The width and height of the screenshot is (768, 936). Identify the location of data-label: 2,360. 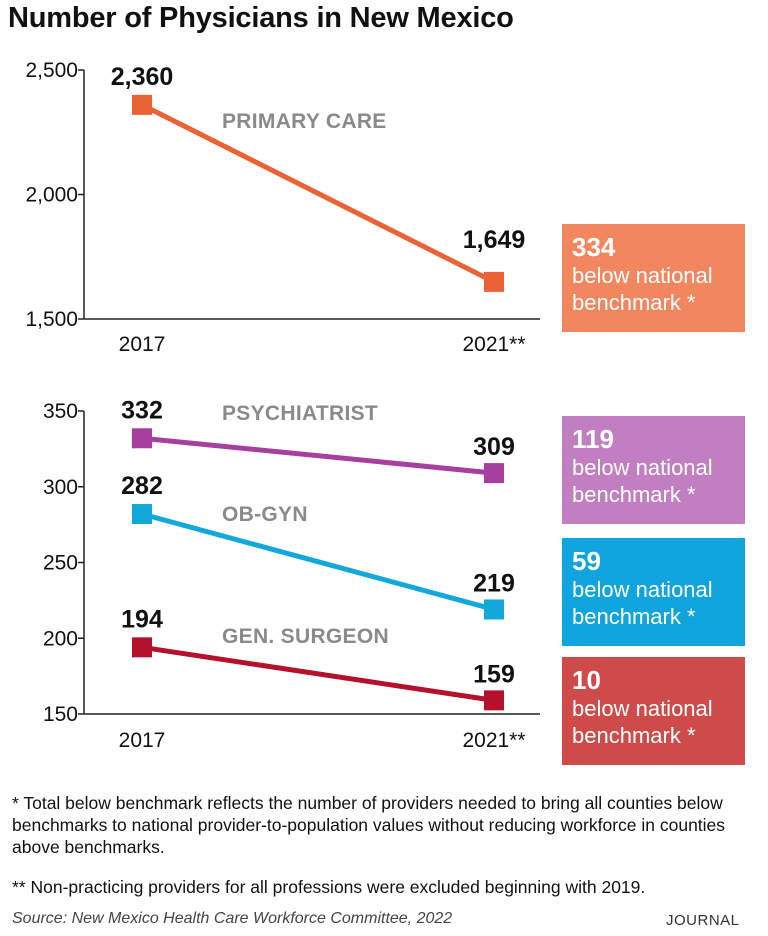
(142, 77).